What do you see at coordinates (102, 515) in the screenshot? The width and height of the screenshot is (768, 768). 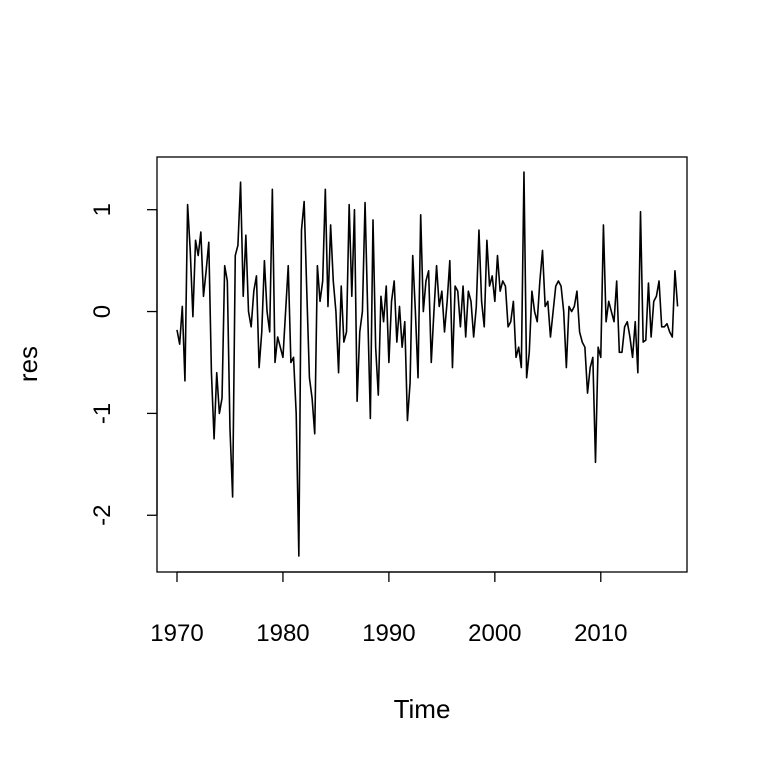 I see `y-tick-label--2: -2` at bounding box center [102, 515].